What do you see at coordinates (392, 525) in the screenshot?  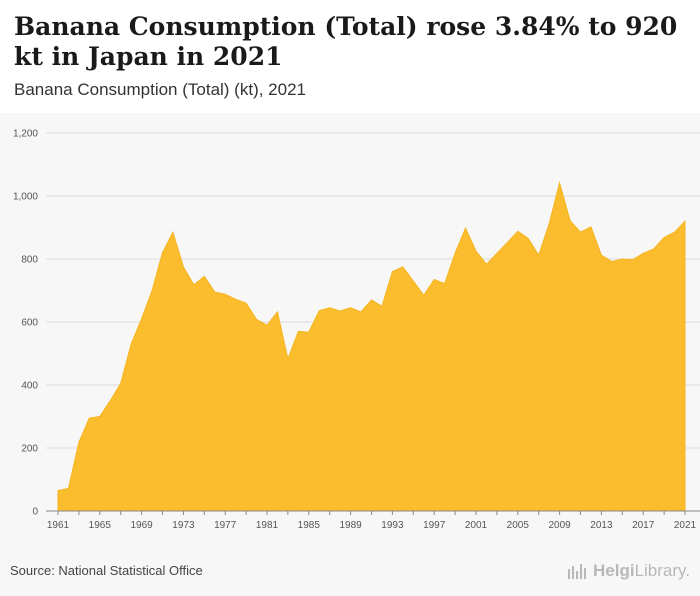 I see `x-tick-label: 1993` at bounding box center [392, 525].